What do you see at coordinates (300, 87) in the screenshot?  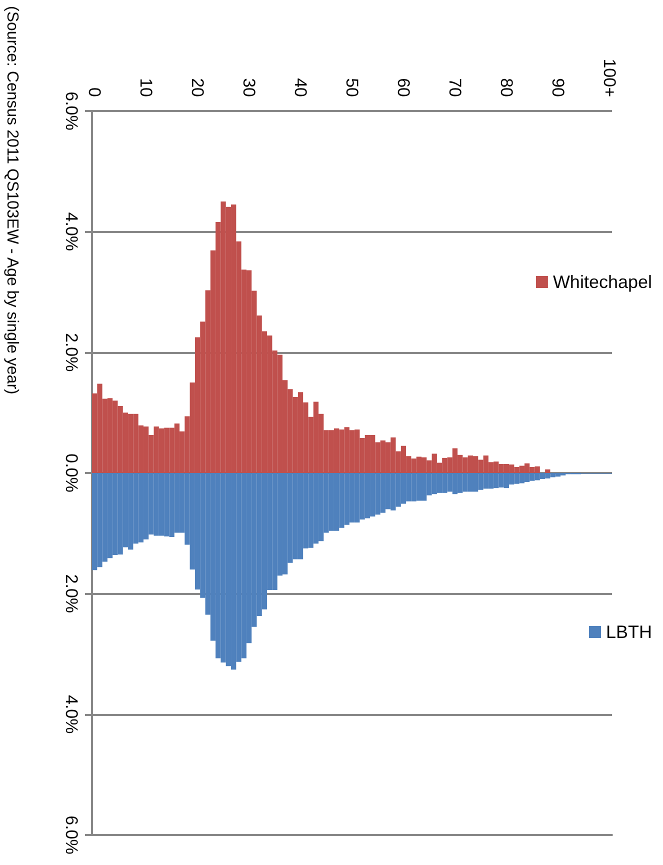 I see `x-tick-label: 40` at bounding box center [300, 87].